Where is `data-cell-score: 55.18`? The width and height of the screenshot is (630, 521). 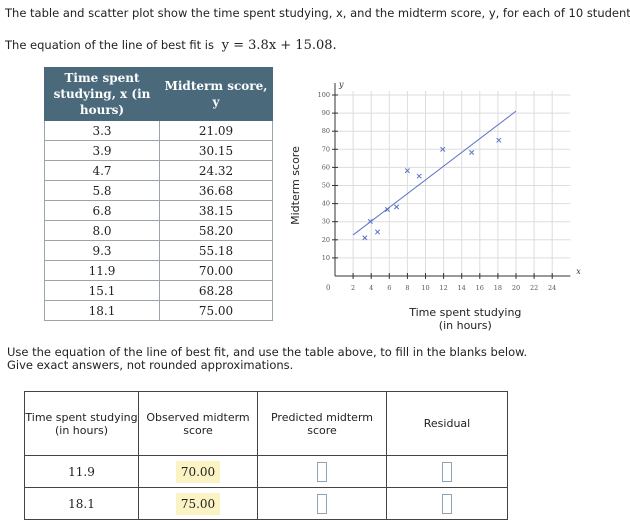 data-cell-score: 55.18 is located at coordinates (216, 250).